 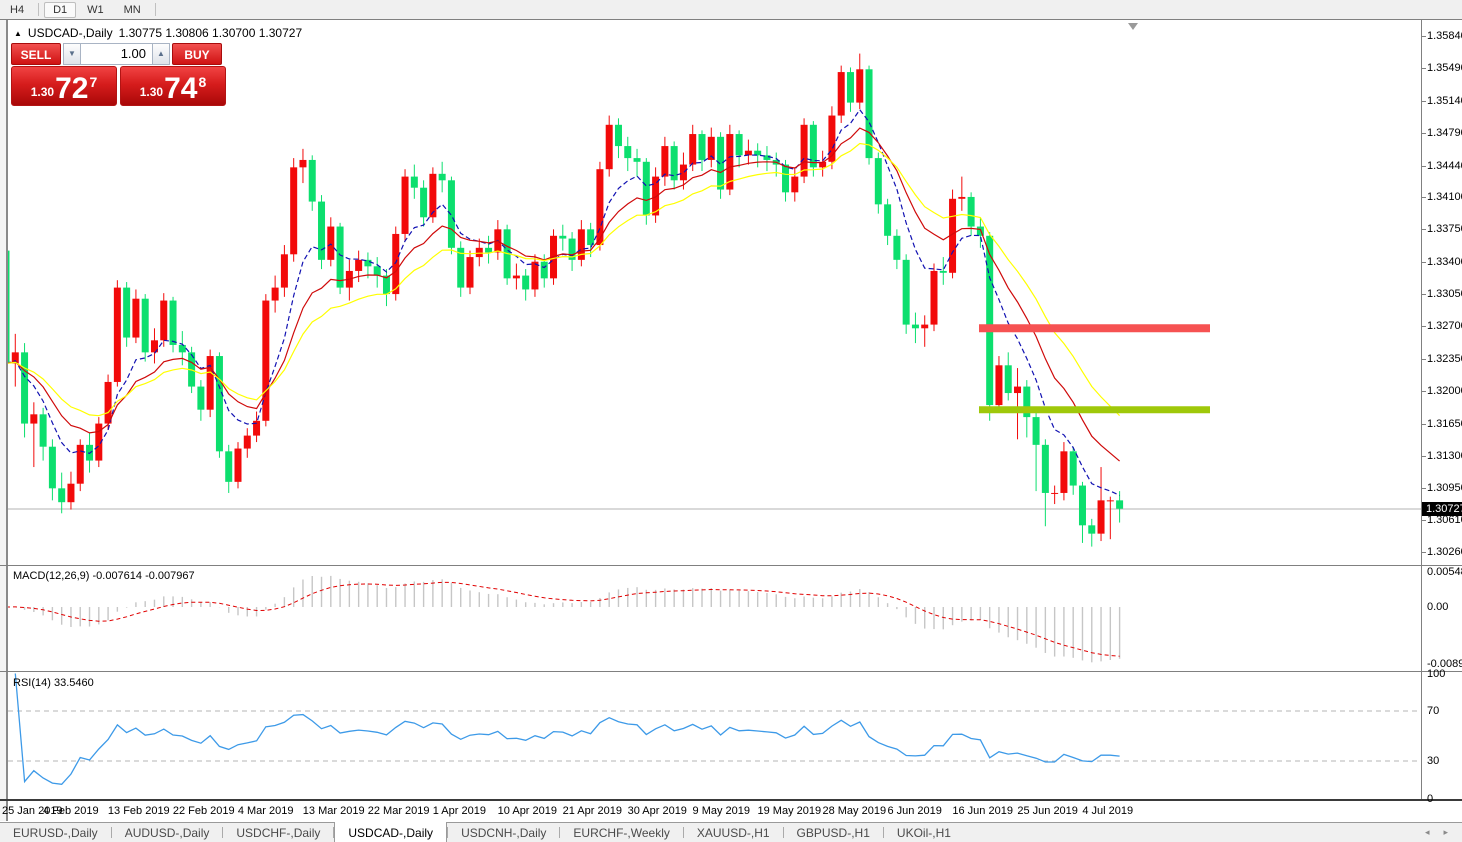 I want to click on chart-tab-audusd: AUDUSD-,Daily, so click(x=167, y=833).